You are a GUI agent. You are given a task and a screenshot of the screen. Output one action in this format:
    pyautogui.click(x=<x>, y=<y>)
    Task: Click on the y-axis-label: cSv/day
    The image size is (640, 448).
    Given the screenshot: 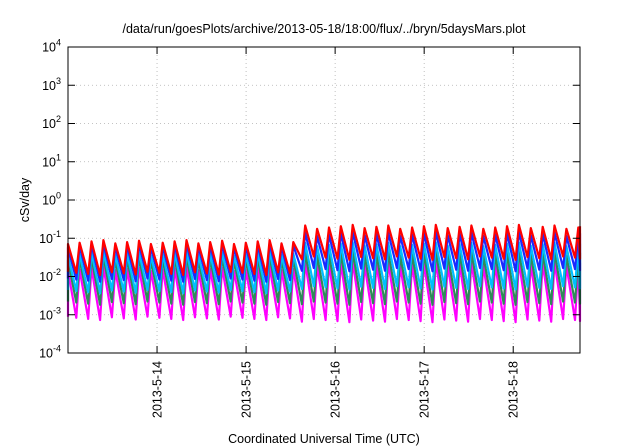 What is the action you would take?
    pyautogui.click(x=25, y=199)
    